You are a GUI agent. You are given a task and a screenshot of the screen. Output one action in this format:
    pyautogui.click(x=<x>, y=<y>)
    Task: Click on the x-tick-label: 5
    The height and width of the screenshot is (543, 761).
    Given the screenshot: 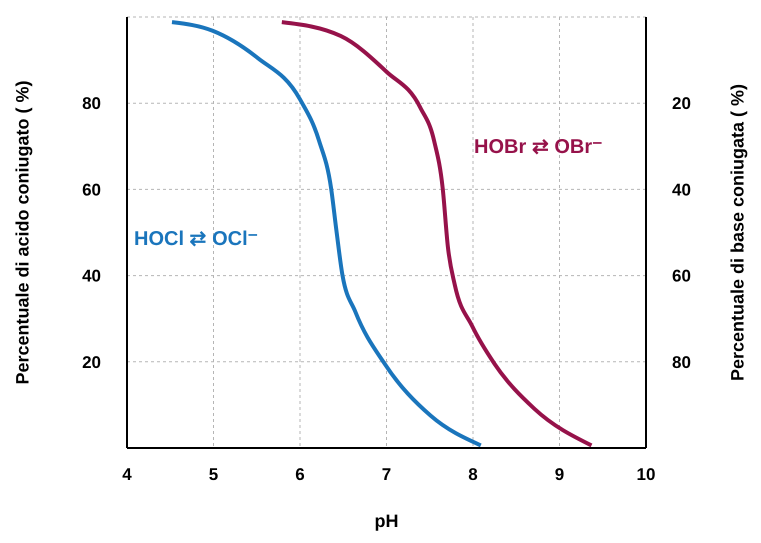 What is the action you would take?
    pyautogui.click(x=213, y=474)
    